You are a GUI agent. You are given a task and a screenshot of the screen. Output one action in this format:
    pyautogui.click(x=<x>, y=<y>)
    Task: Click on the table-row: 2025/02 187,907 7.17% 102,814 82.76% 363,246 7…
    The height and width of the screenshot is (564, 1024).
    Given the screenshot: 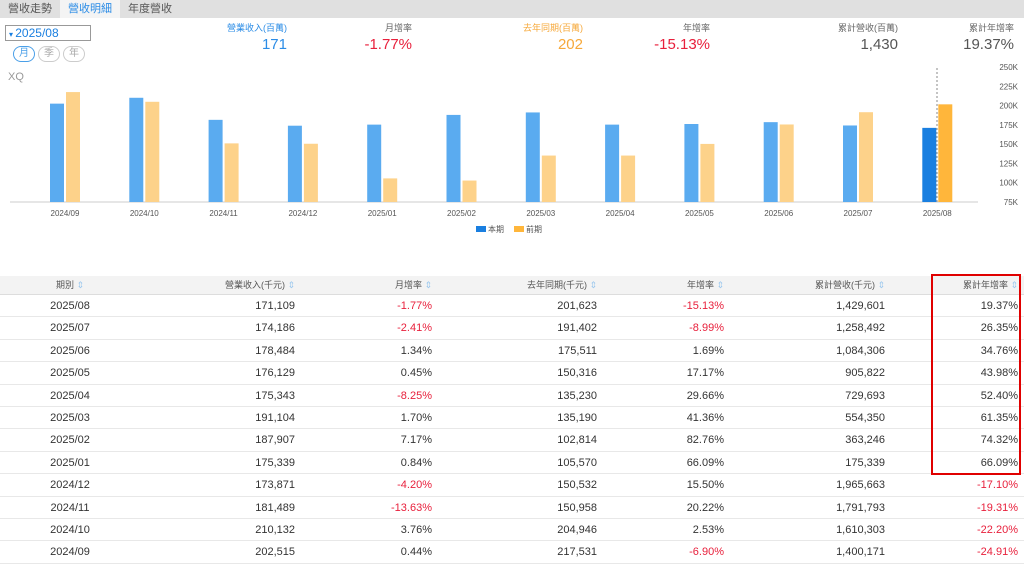 What is the action you would take?
    pyautogui.click(x=512, y=440)
    